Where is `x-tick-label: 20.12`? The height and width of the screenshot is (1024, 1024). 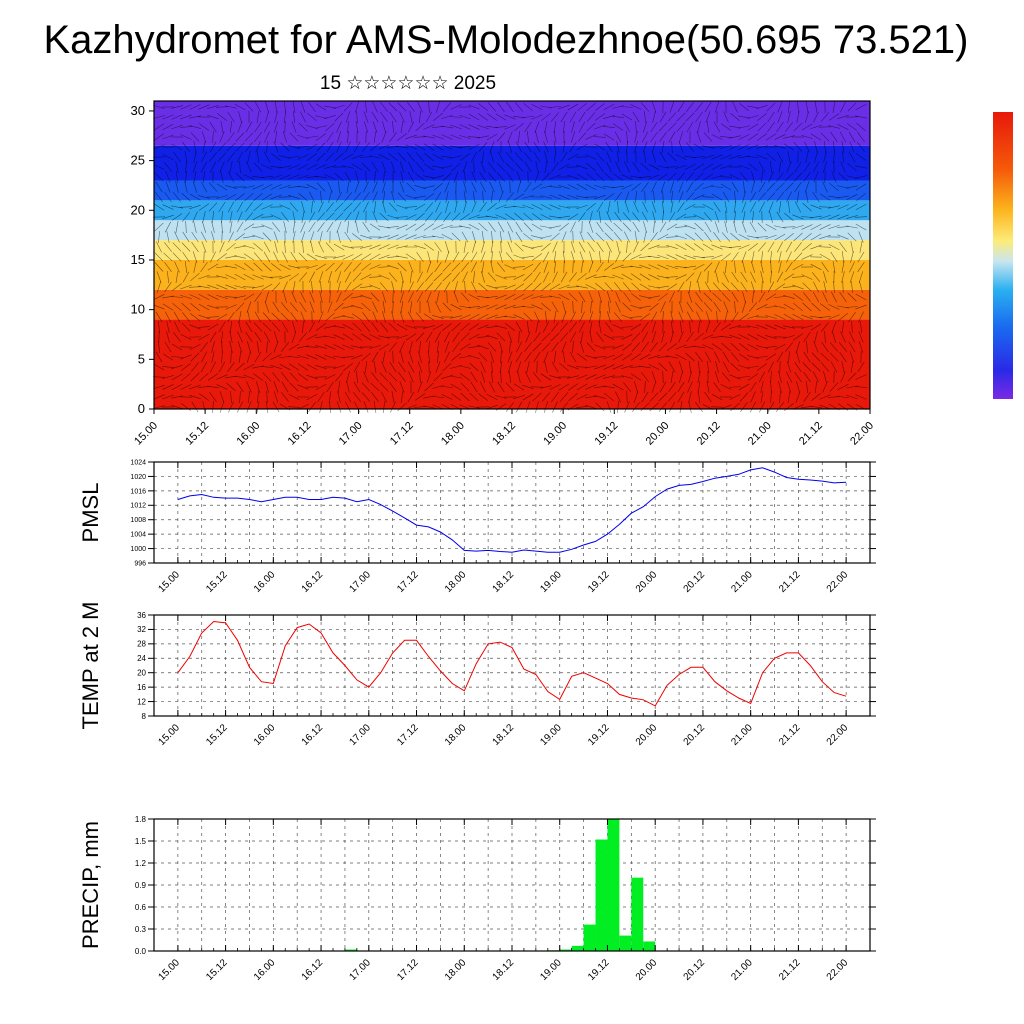
x-tick-label: 20.12 is located at coordinates (695, 970).